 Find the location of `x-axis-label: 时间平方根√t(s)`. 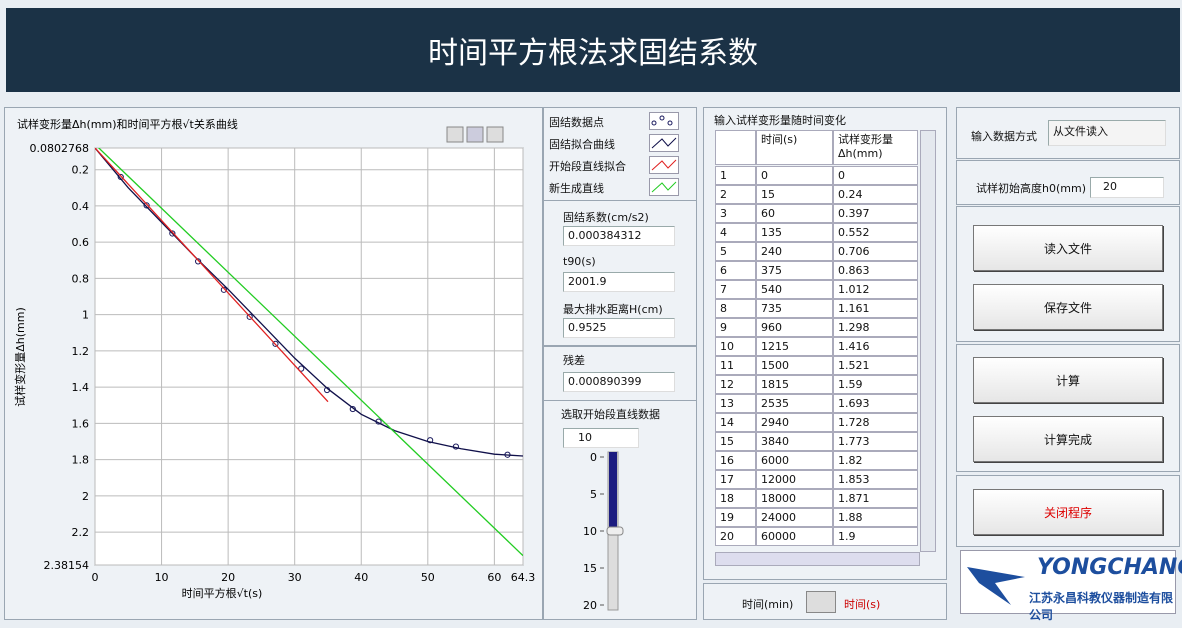

x-axis-label: 时间平方根√t(s) is located at coordinates (222, 593).